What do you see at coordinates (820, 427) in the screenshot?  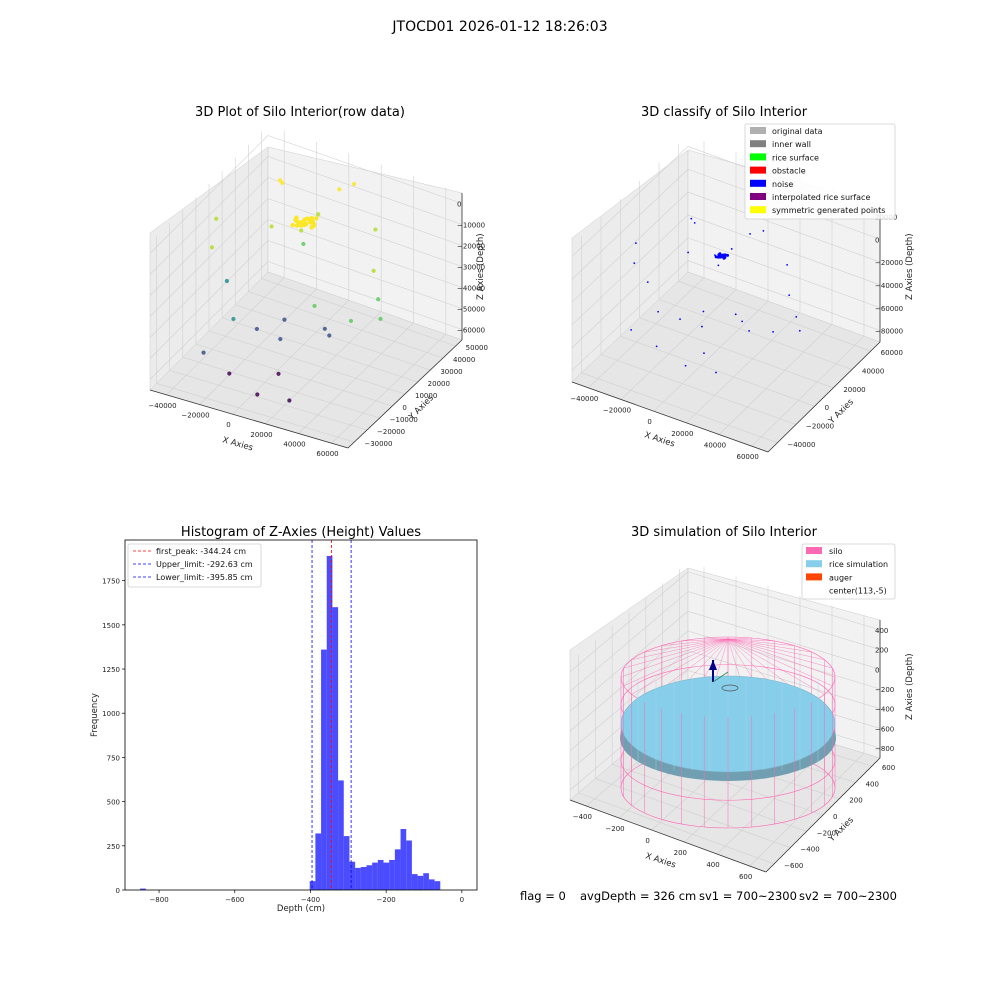 I see `panel2-ytick: −20000` at bounding box center [820, 427].